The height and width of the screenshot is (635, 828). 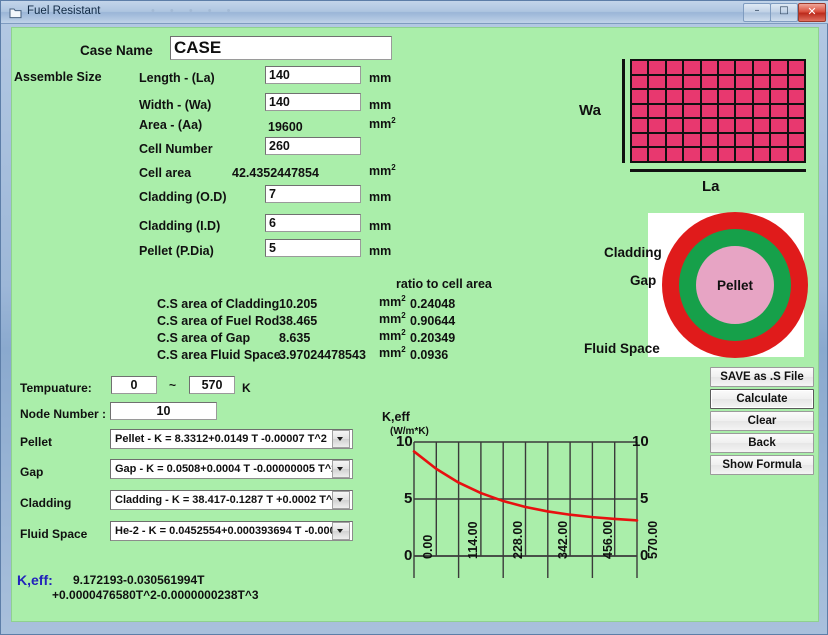 What do you see at coordinates (525, 509) in the screenshot?
I see `chart-svg` at bounding box center [525, 509].